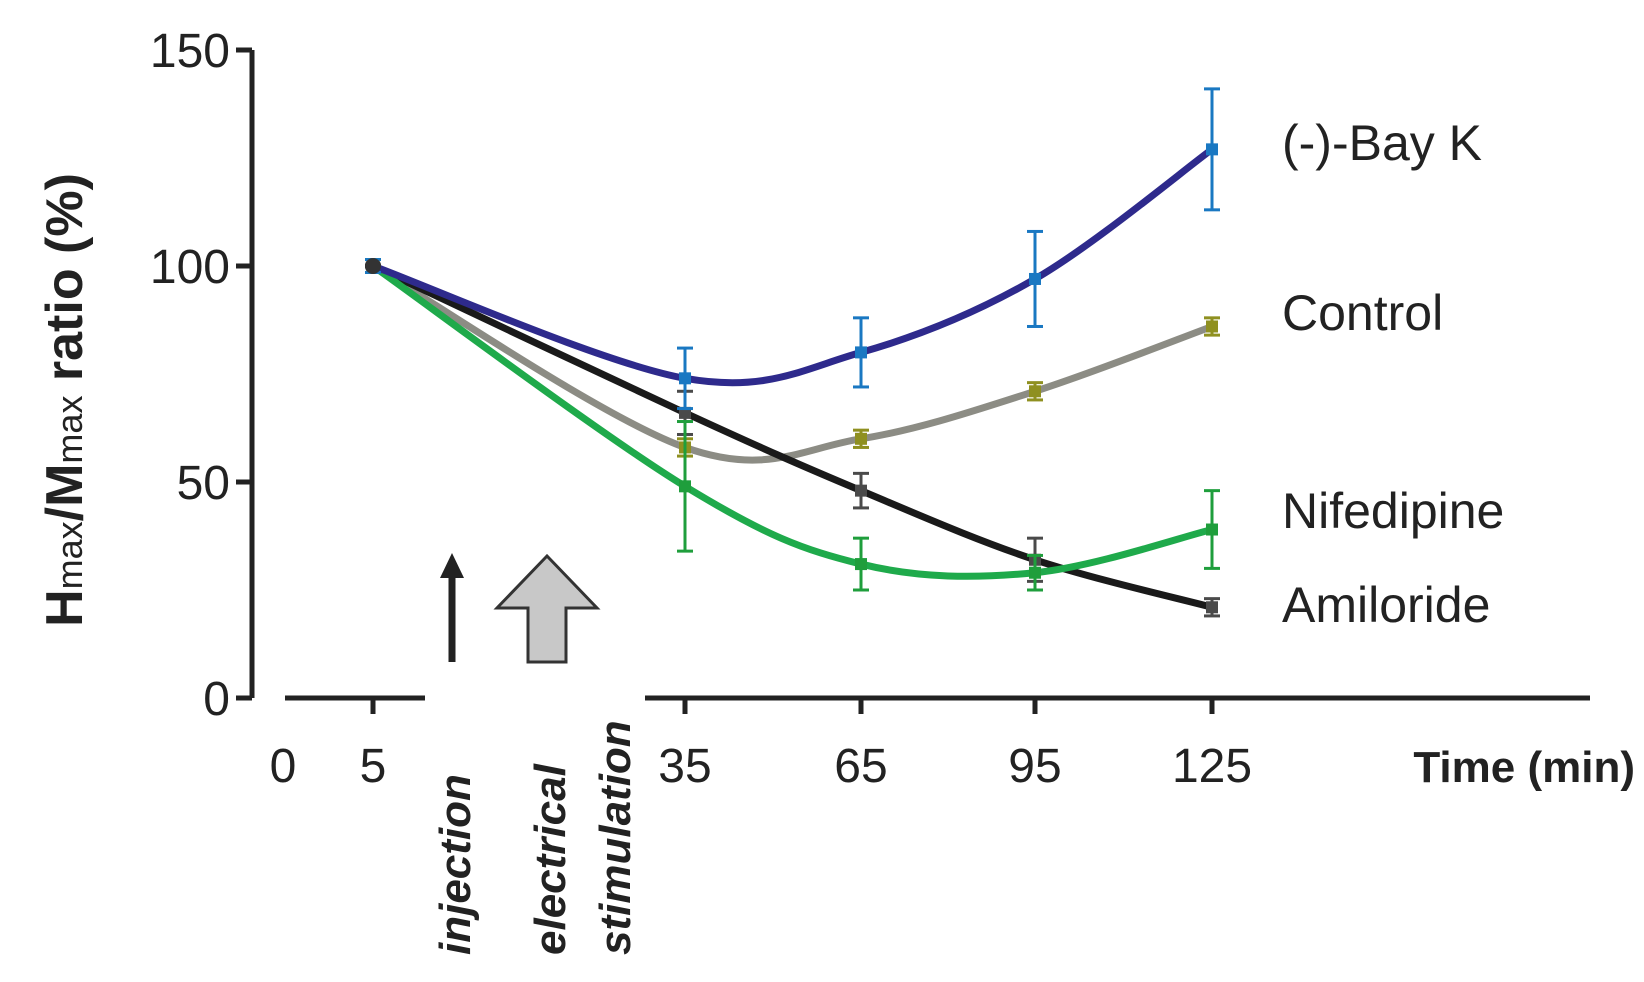  I want to click on x-tick-label: 95, so click(1034, 766).